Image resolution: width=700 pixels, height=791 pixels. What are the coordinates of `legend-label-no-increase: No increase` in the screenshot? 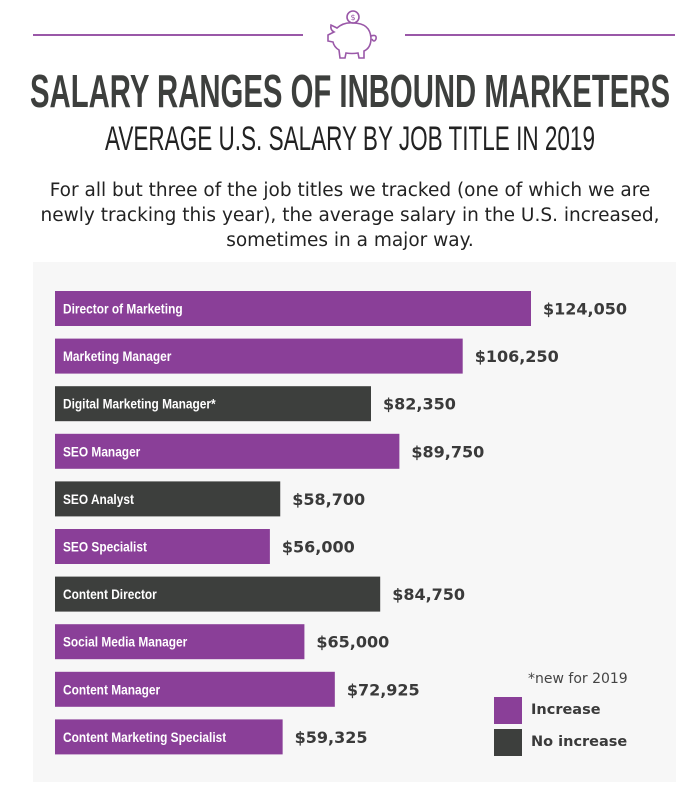 It's located at (579, 742).